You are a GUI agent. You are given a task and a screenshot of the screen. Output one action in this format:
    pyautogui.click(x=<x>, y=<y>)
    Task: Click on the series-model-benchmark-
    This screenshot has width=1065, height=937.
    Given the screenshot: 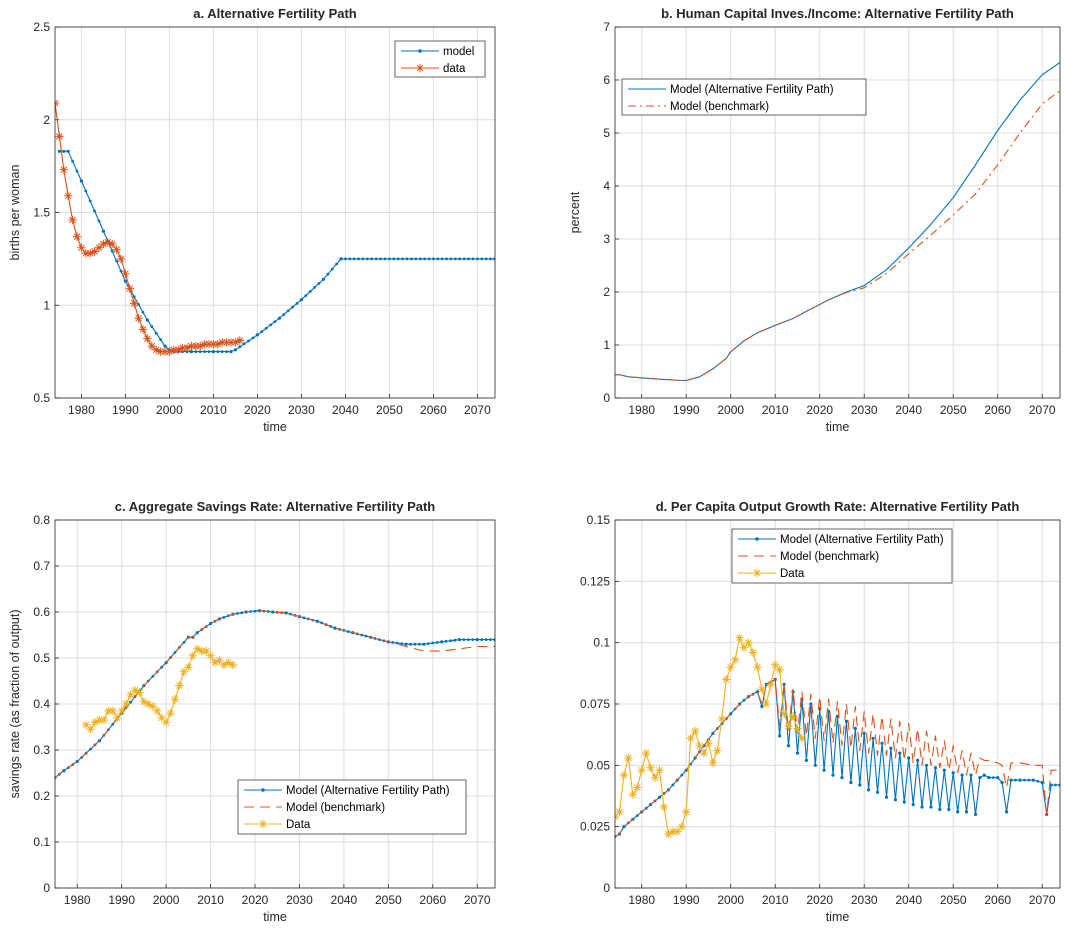 What is the action you would take?
    pyautogui.click(x=837, y=757)
    